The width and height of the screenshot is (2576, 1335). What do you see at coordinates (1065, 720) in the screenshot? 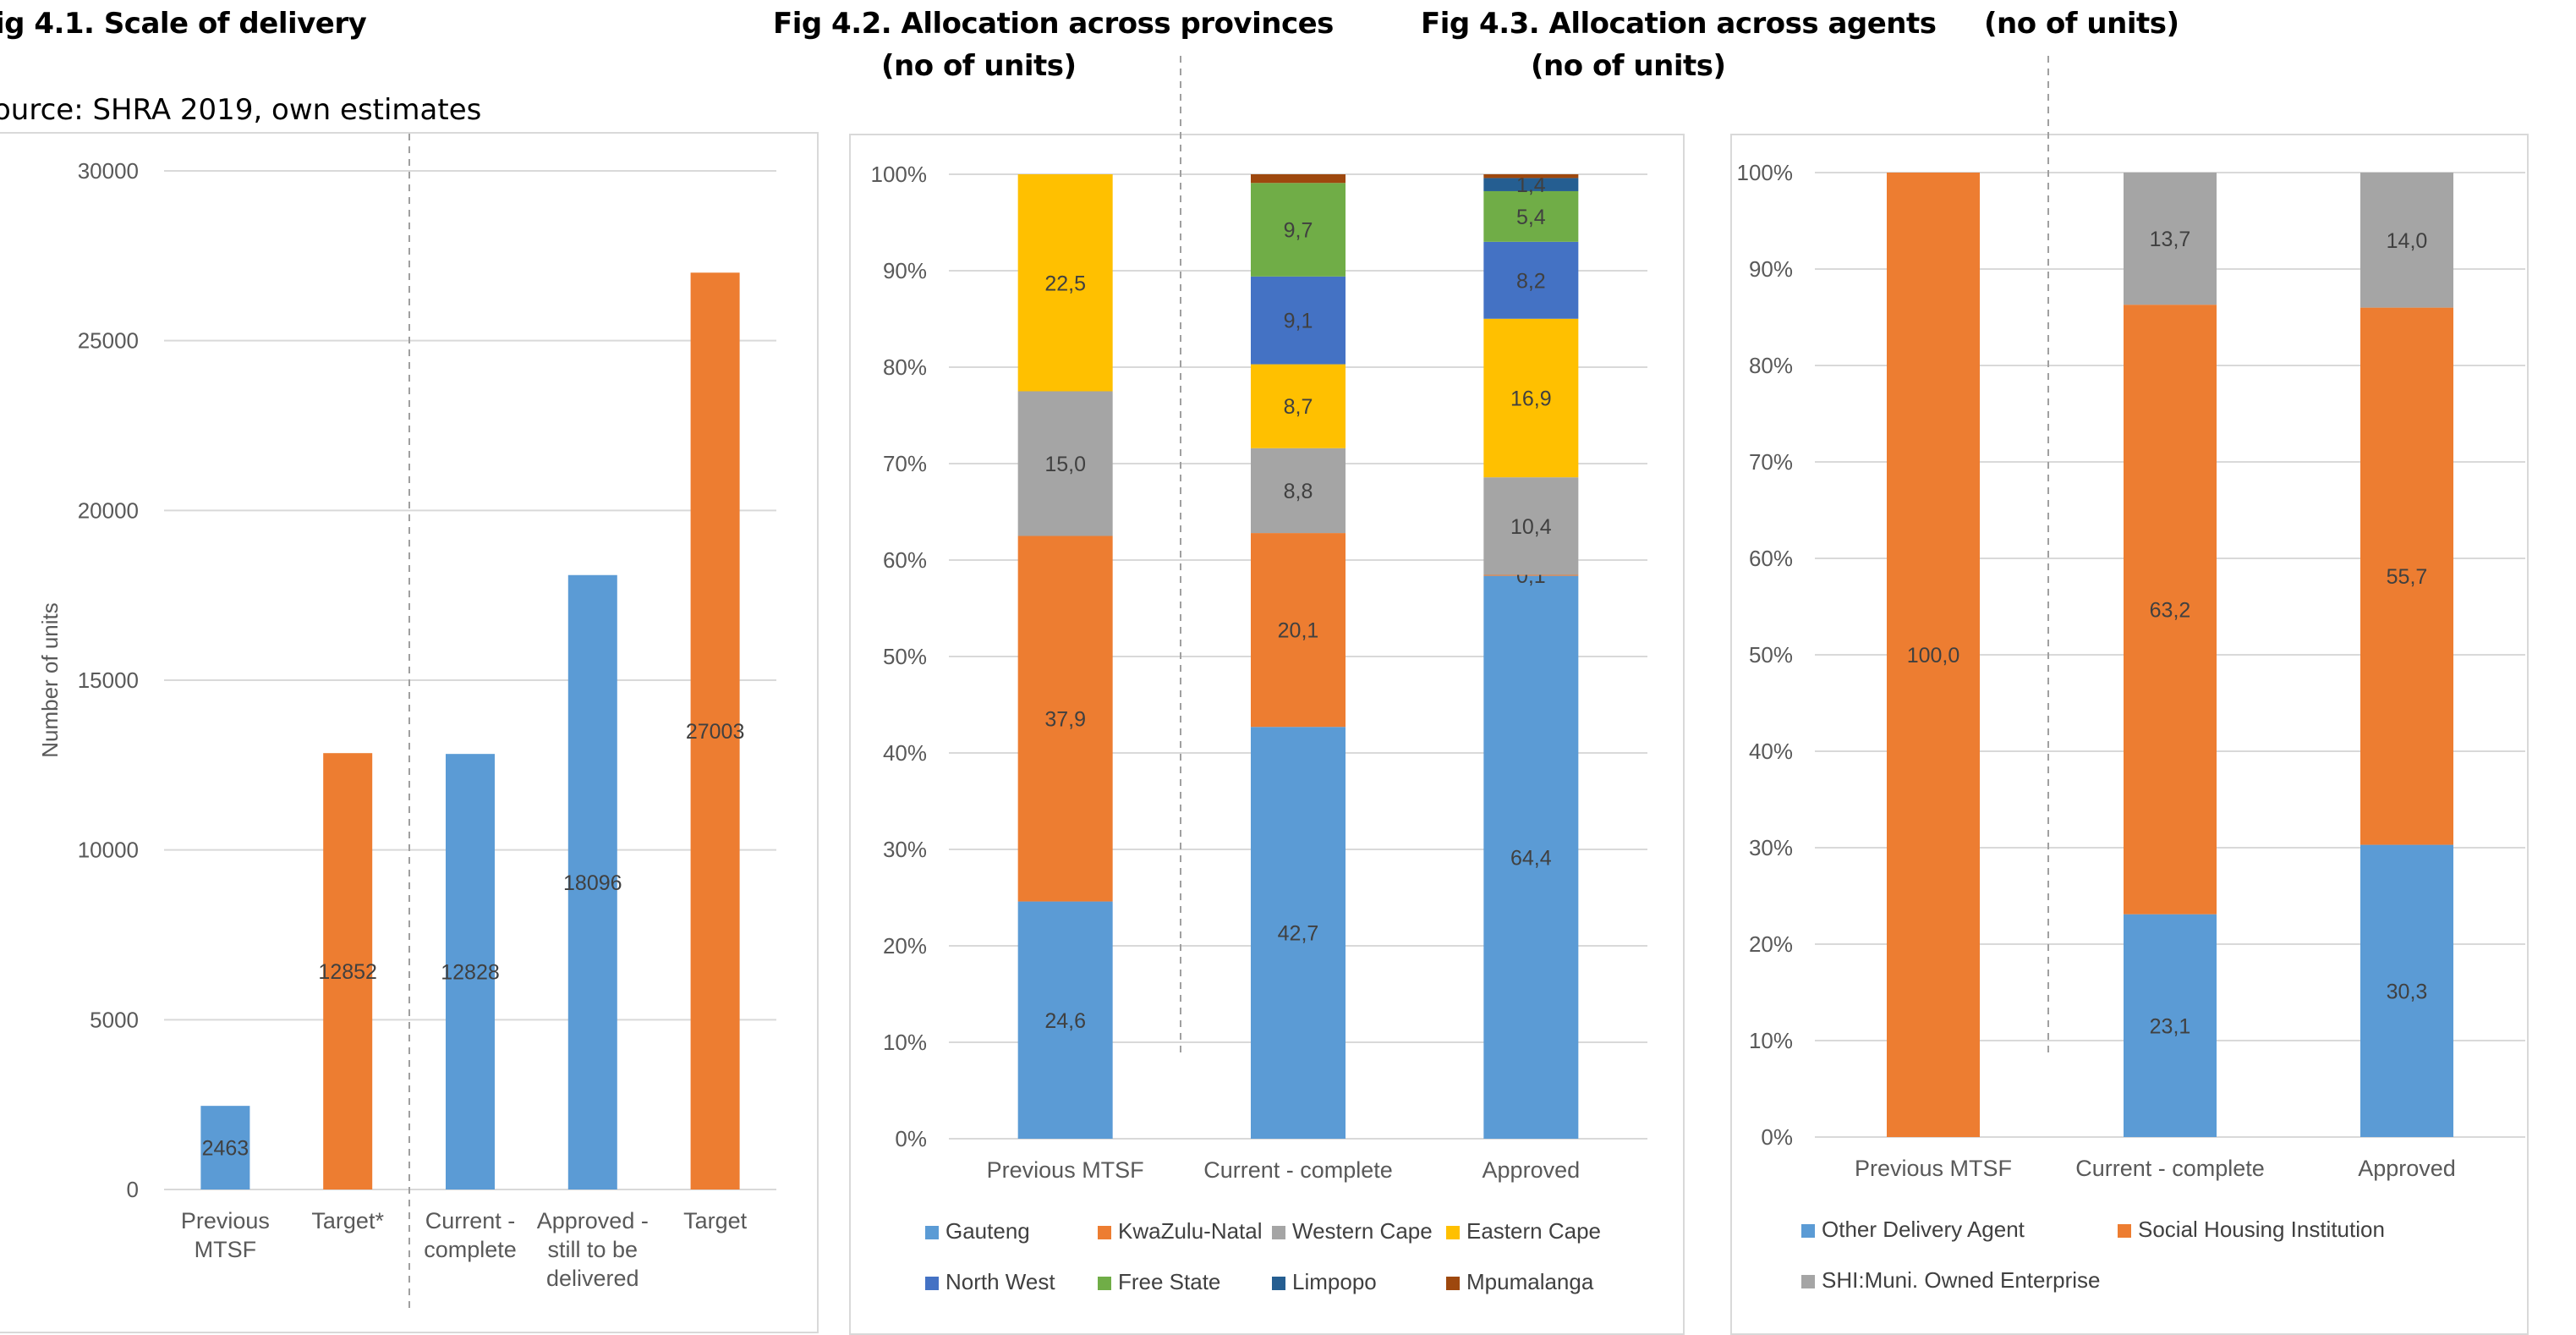
I see `data-label: 37,9` at bounding box center [1065, 720].